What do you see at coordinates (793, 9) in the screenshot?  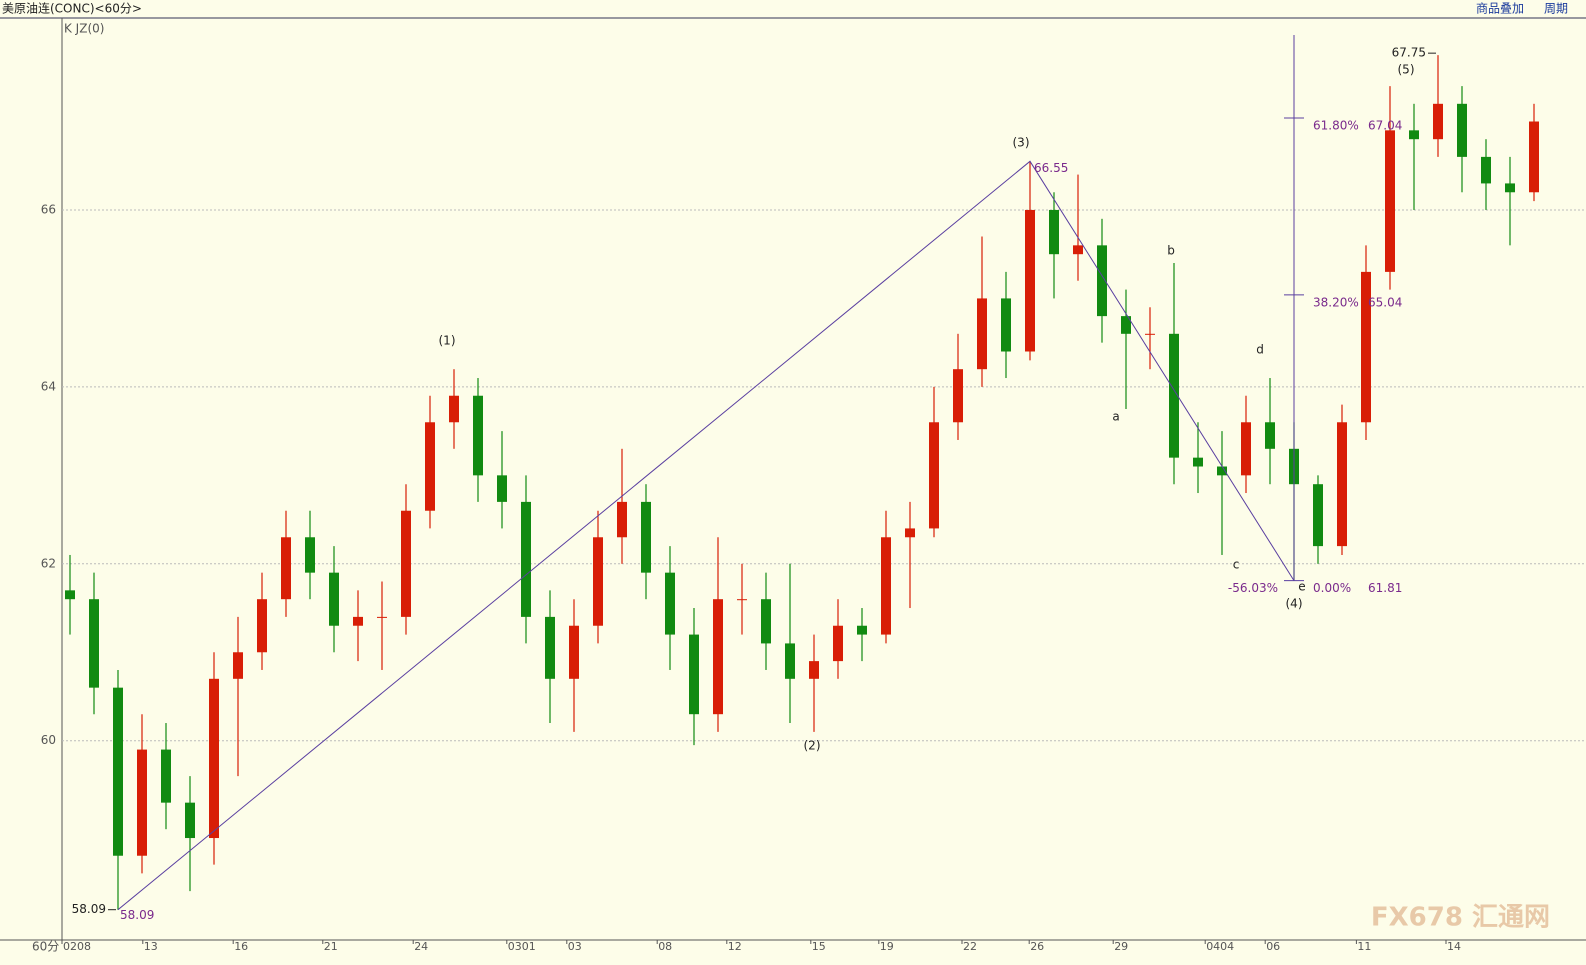 I see `toolbar` at bounding box center [793, 9].